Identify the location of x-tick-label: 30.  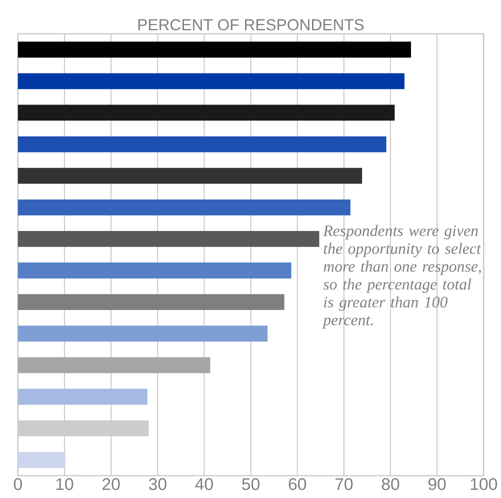
(157, 484).